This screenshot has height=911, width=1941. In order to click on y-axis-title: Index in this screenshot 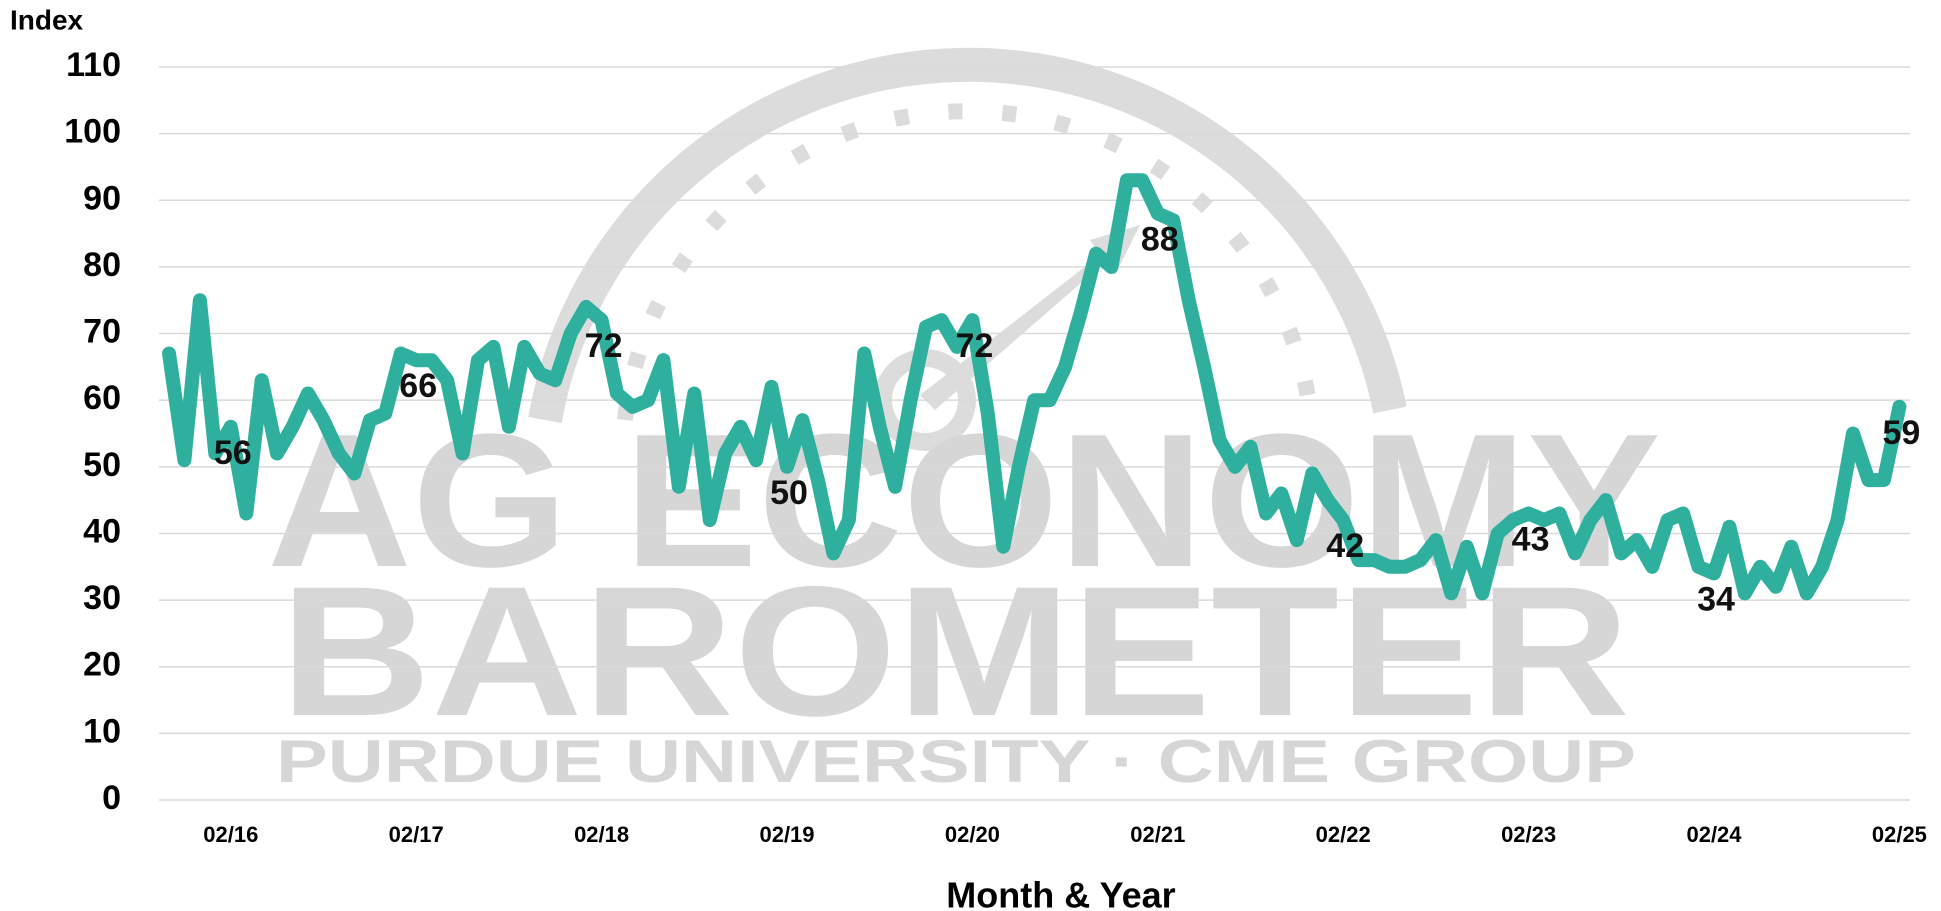, I will do `click(47, 19)`.